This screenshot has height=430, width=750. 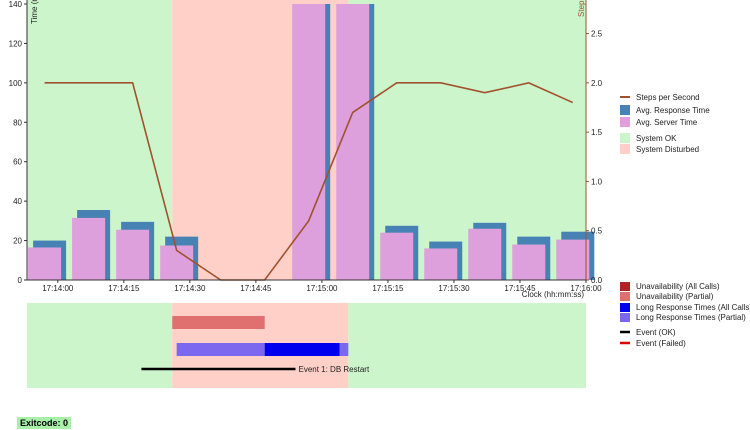 What do you see at coordinates (597, 132) in the screenshot?
I see `y-right-tick-3: 1.5` at bounding box center [597, 132].